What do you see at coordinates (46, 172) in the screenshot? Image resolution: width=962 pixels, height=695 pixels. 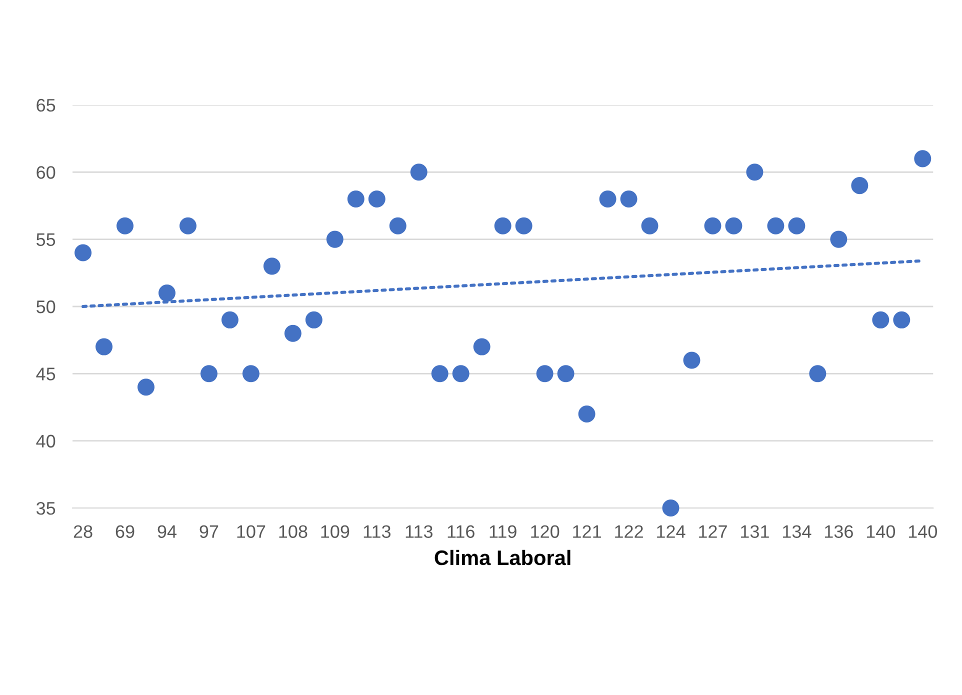 I see `y-tick-label: 60` at bounding box center [46, 172].